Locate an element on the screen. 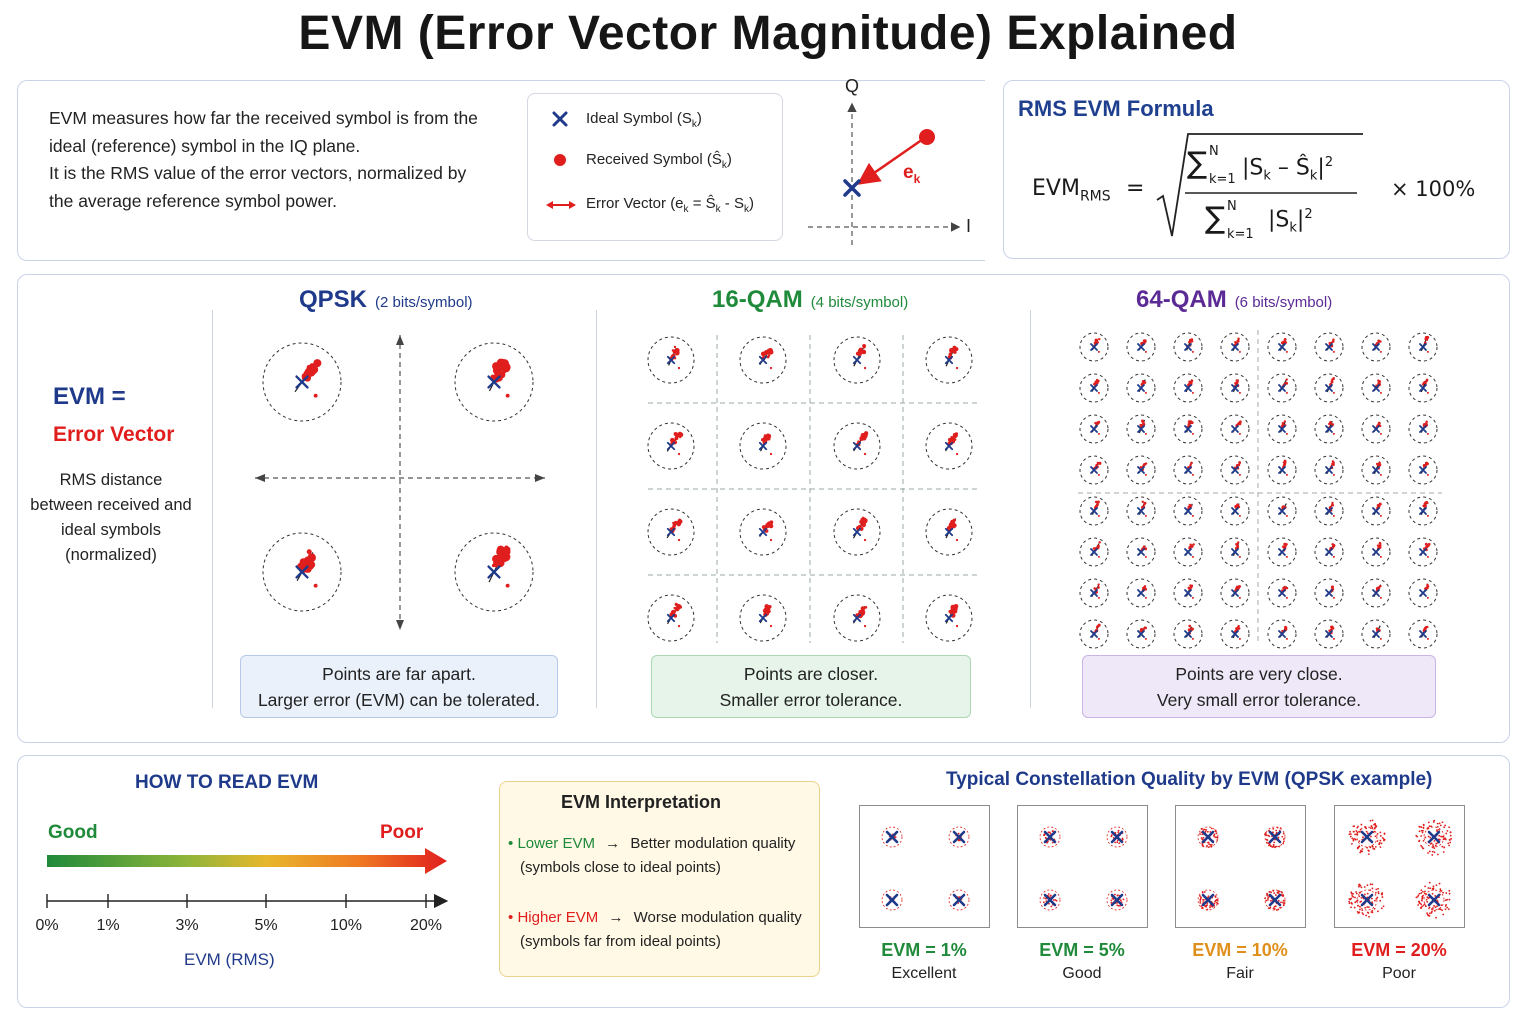  legend-error: Error Vector (ek = Ŝk - Sk) is located at coordinates (670, 205).